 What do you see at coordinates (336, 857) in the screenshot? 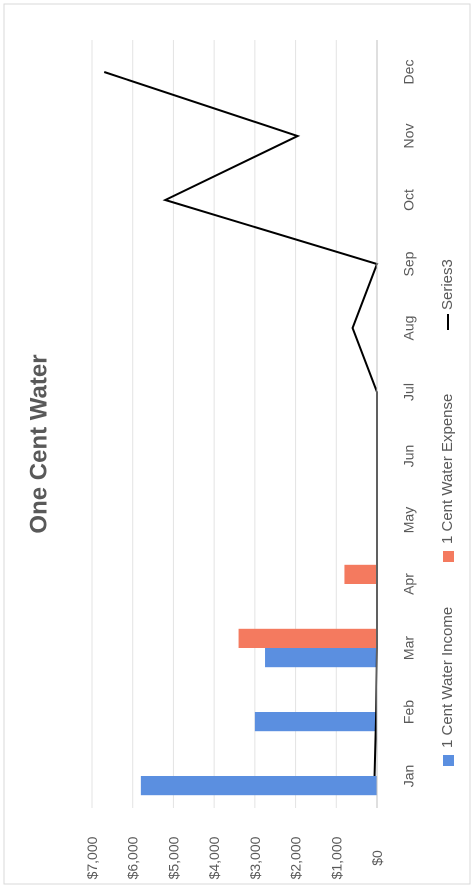
I see `y-tick-label: $1,000` at bounding box center [336, 857].